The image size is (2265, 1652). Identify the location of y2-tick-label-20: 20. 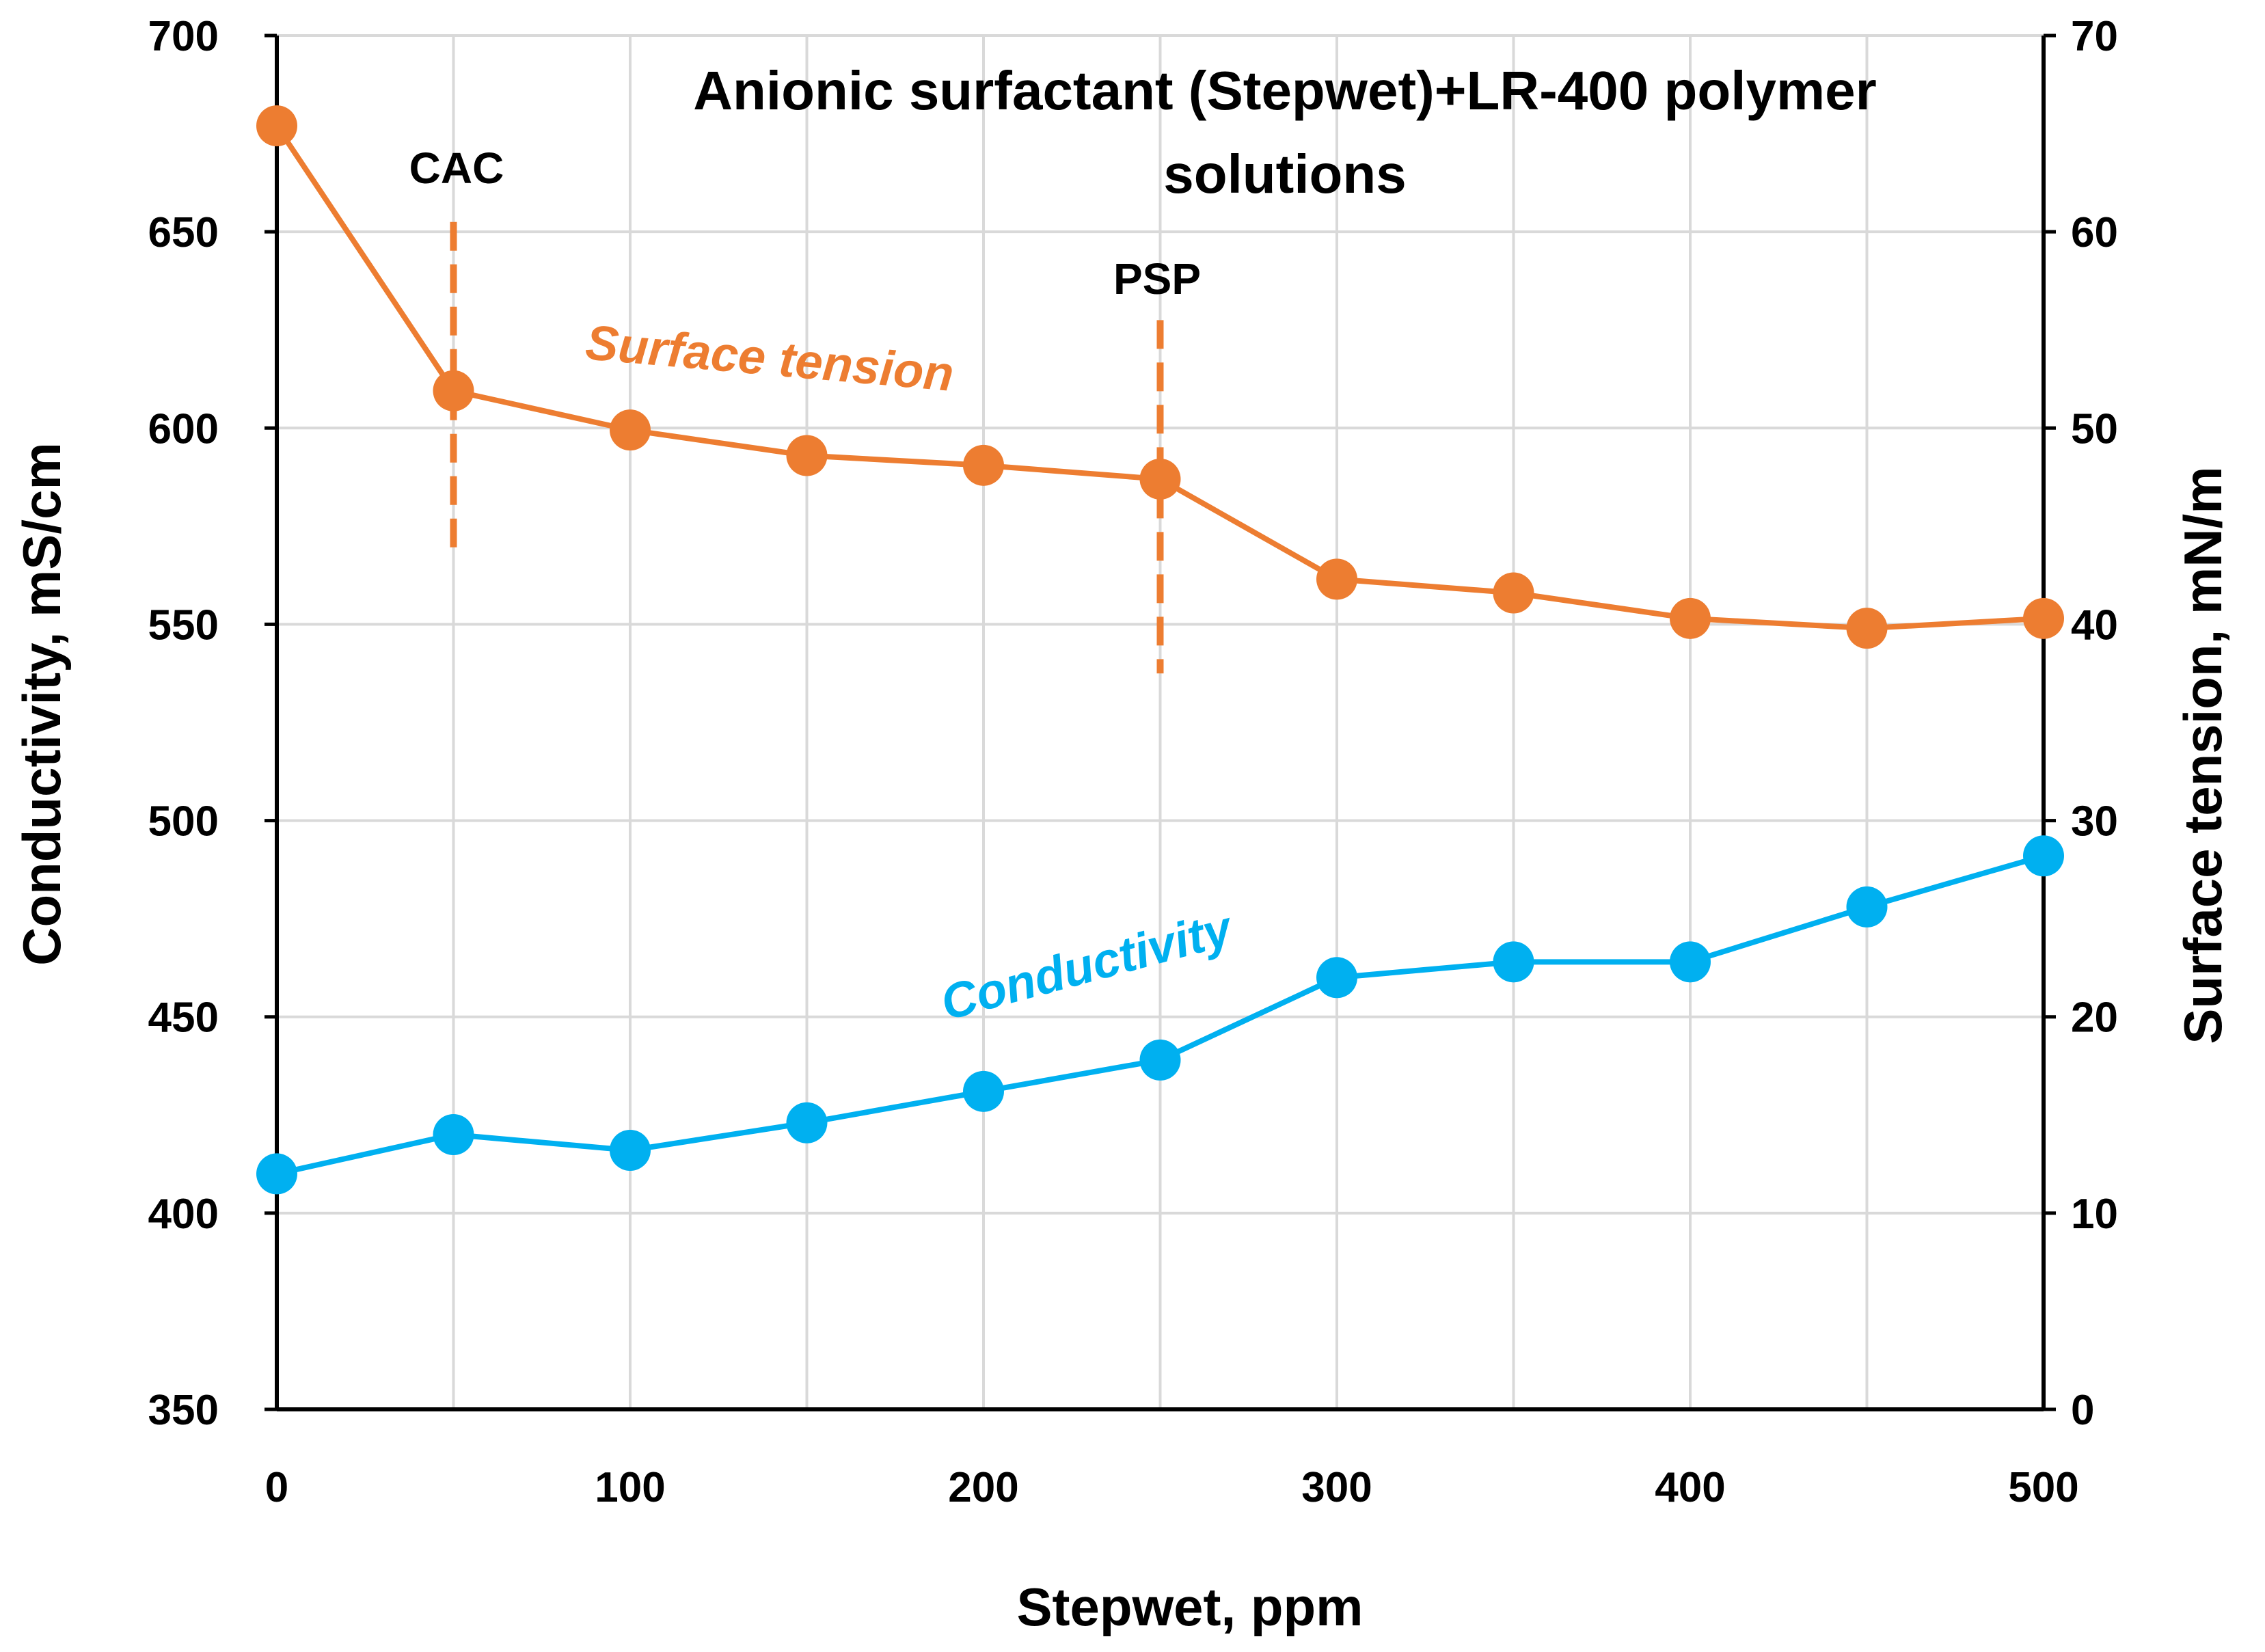
(2095, 1018).